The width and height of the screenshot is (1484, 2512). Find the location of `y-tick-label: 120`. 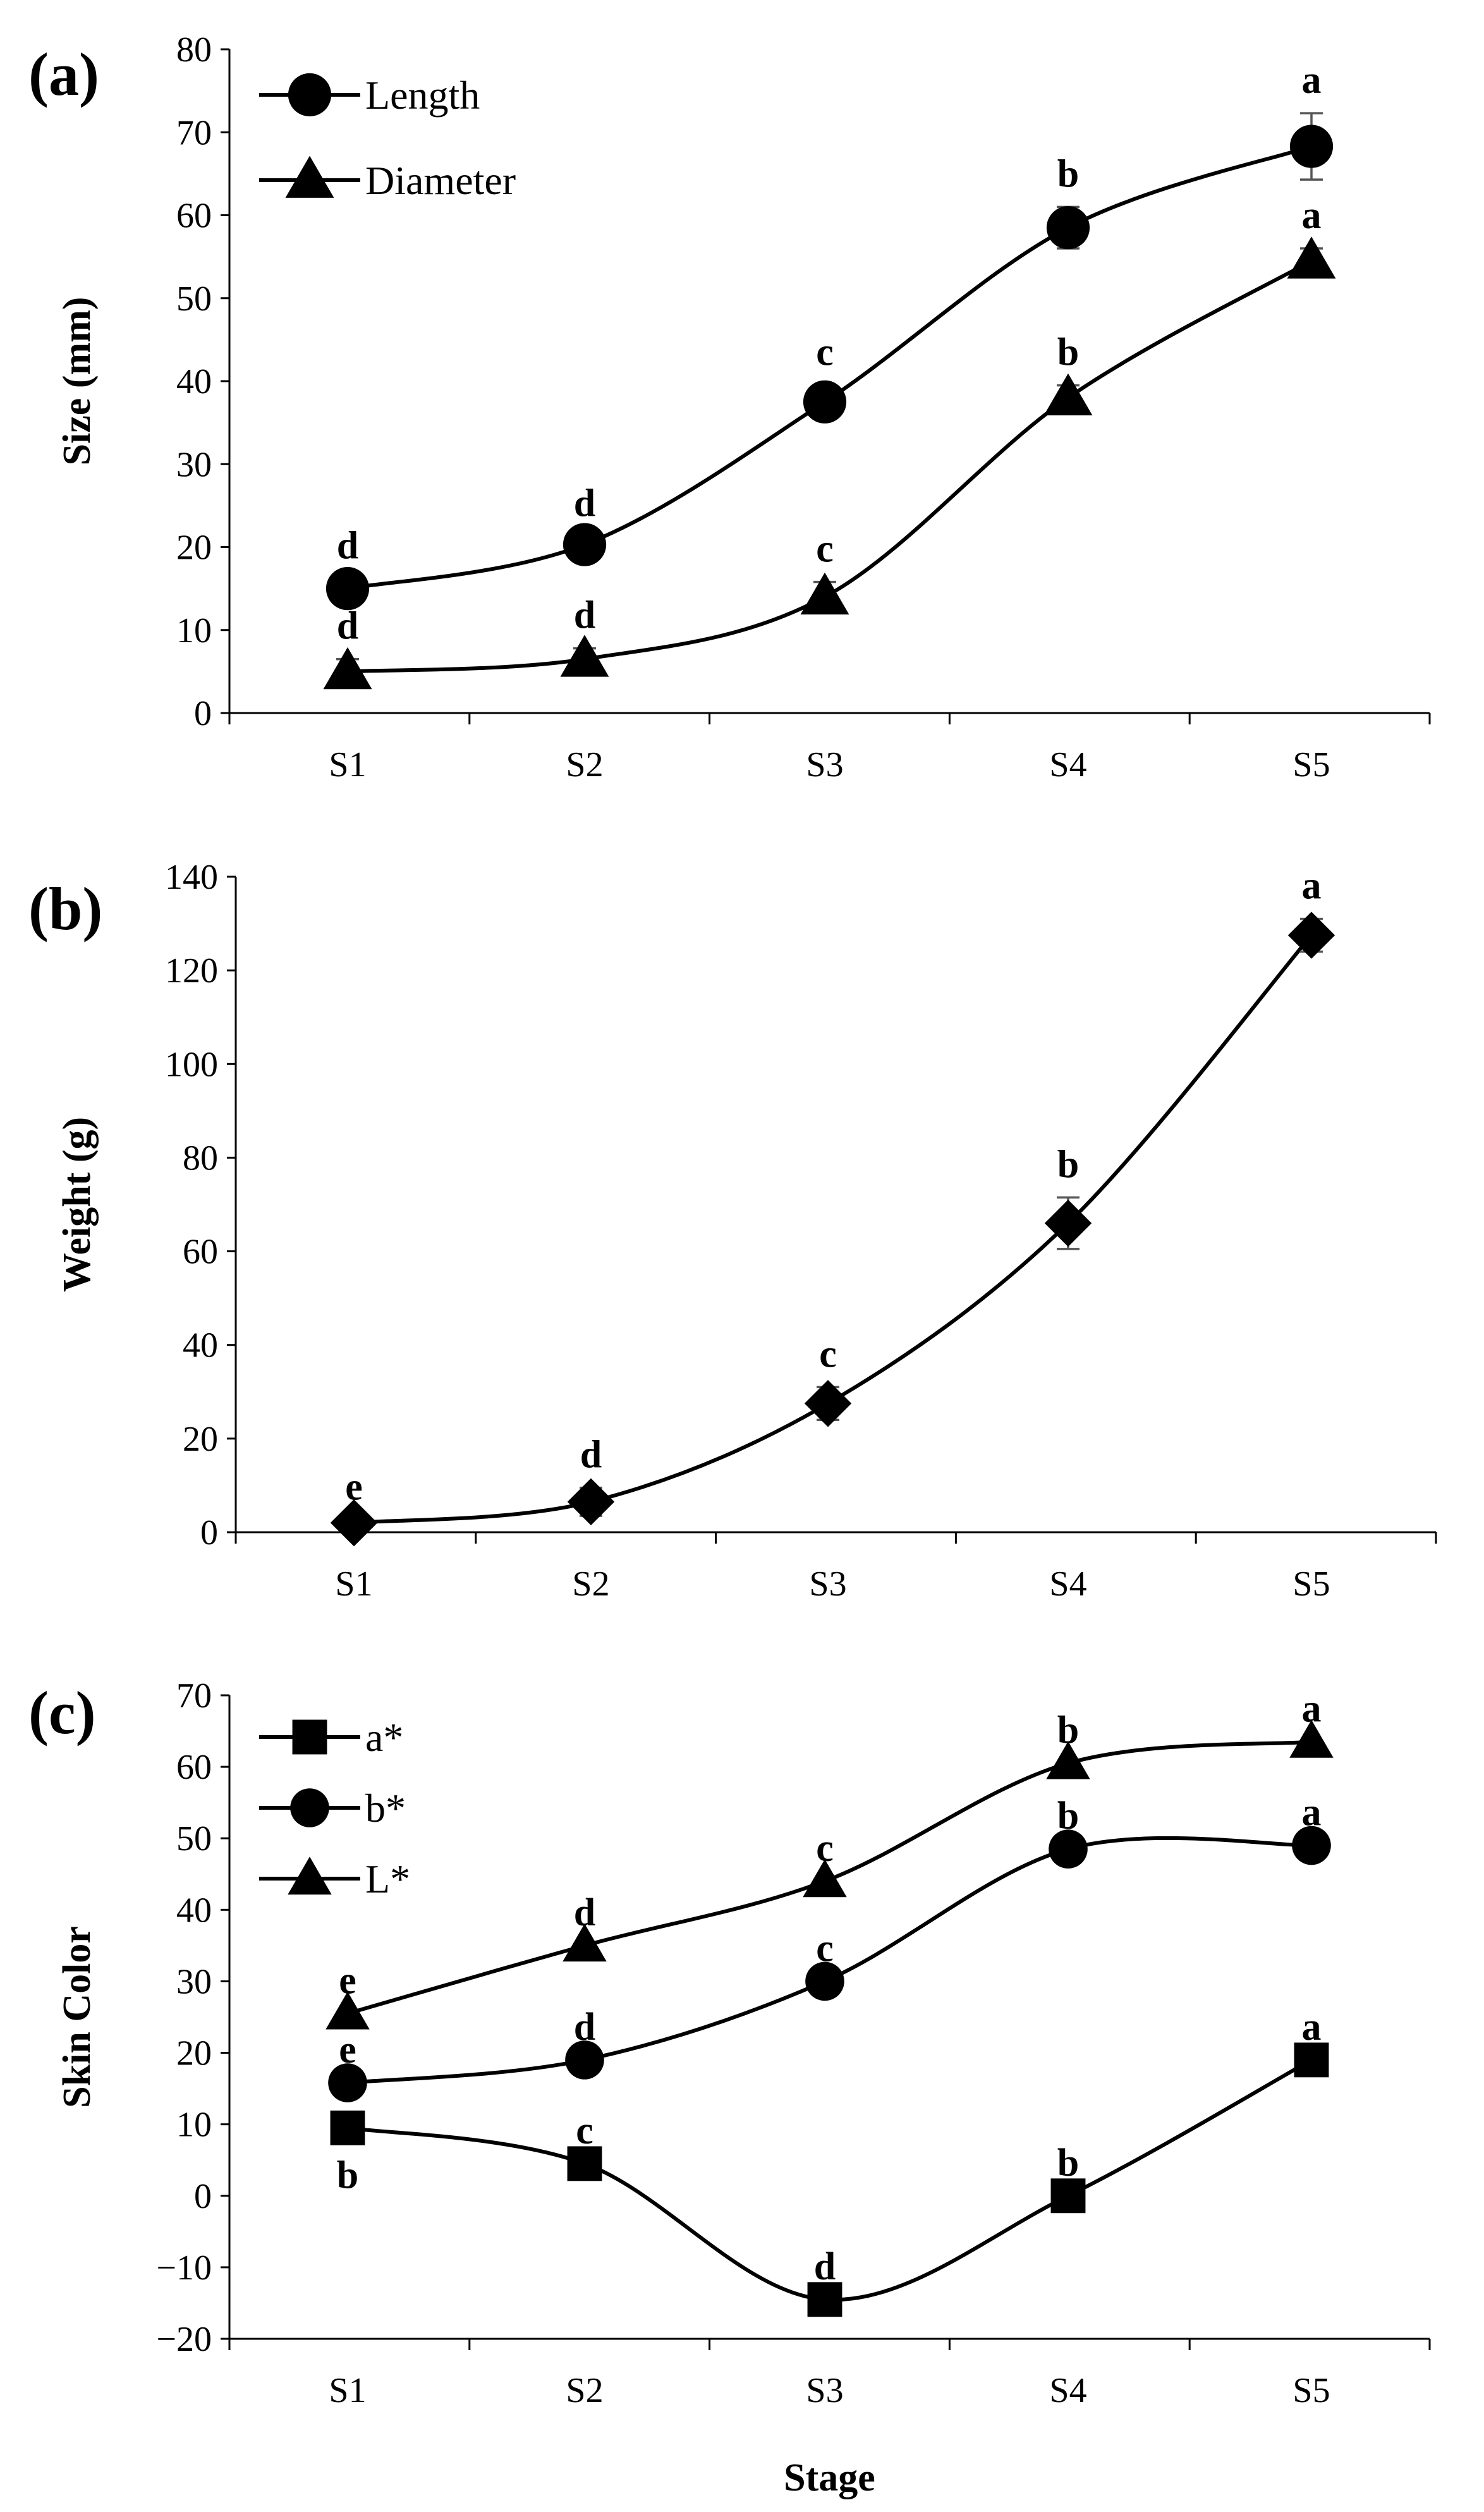

y-tick-label: 120 is located at coordinates (192, 971).